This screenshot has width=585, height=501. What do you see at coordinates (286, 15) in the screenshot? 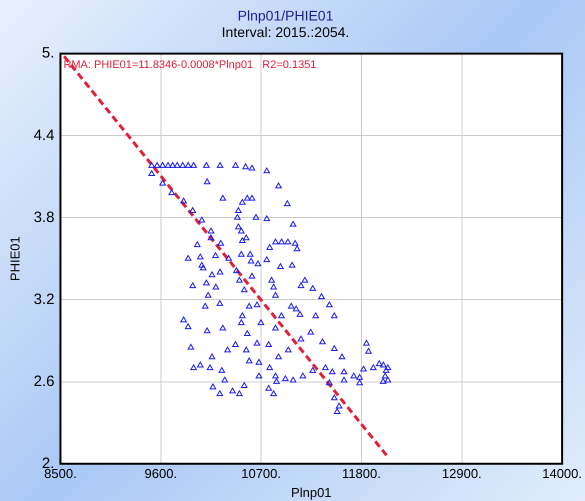
I see `chart-title: Plnp01/PHIE01` at bounding box center [286, 15].